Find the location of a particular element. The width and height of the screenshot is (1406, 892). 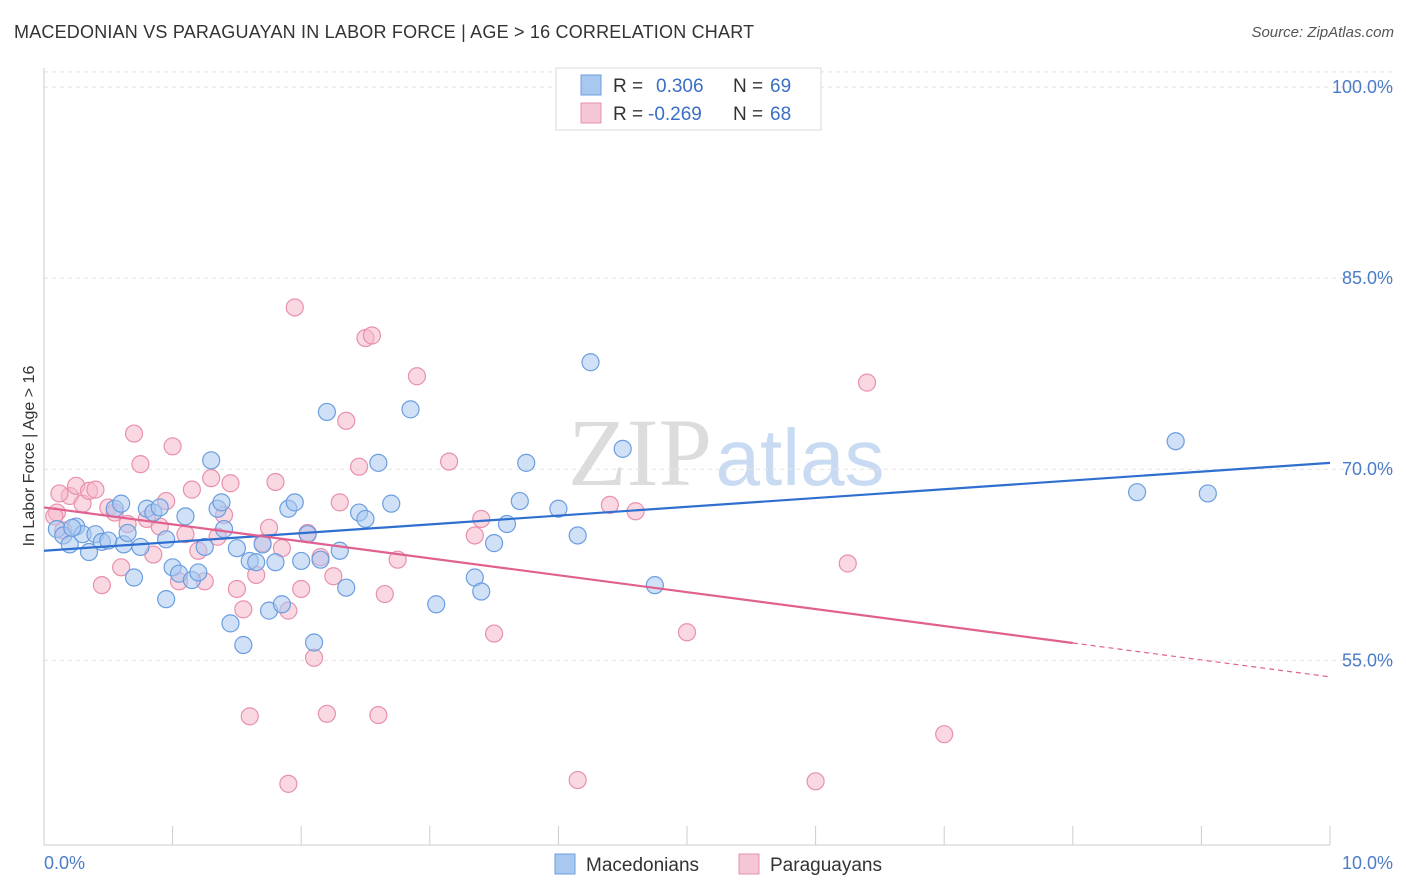

bottom-legend-paraguayans: Paraguayans is located at coordinates (826, 865).